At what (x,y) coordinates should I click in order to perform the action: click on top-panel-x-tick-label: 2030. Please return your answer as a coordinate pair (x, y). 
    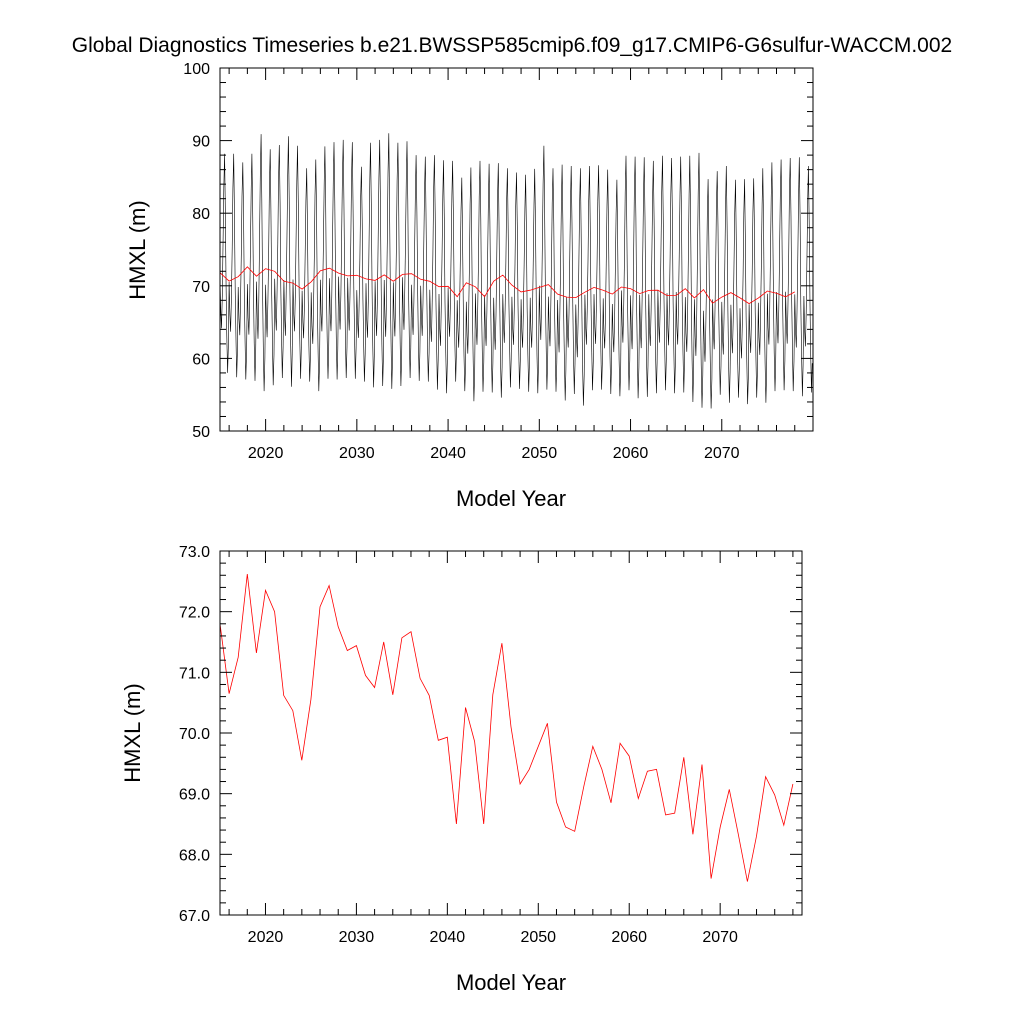
    Looking at the image, I should click on (357, 453).